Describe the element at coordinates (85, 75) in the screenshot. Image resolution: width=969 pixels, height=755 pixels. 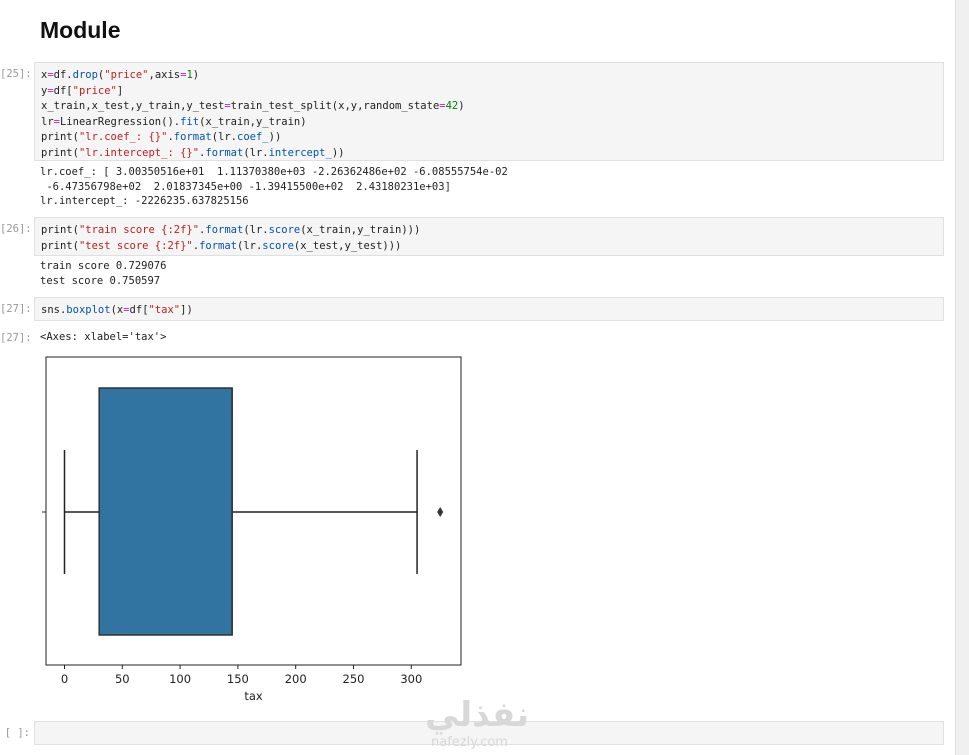
I see `code-token: drop` at that location.